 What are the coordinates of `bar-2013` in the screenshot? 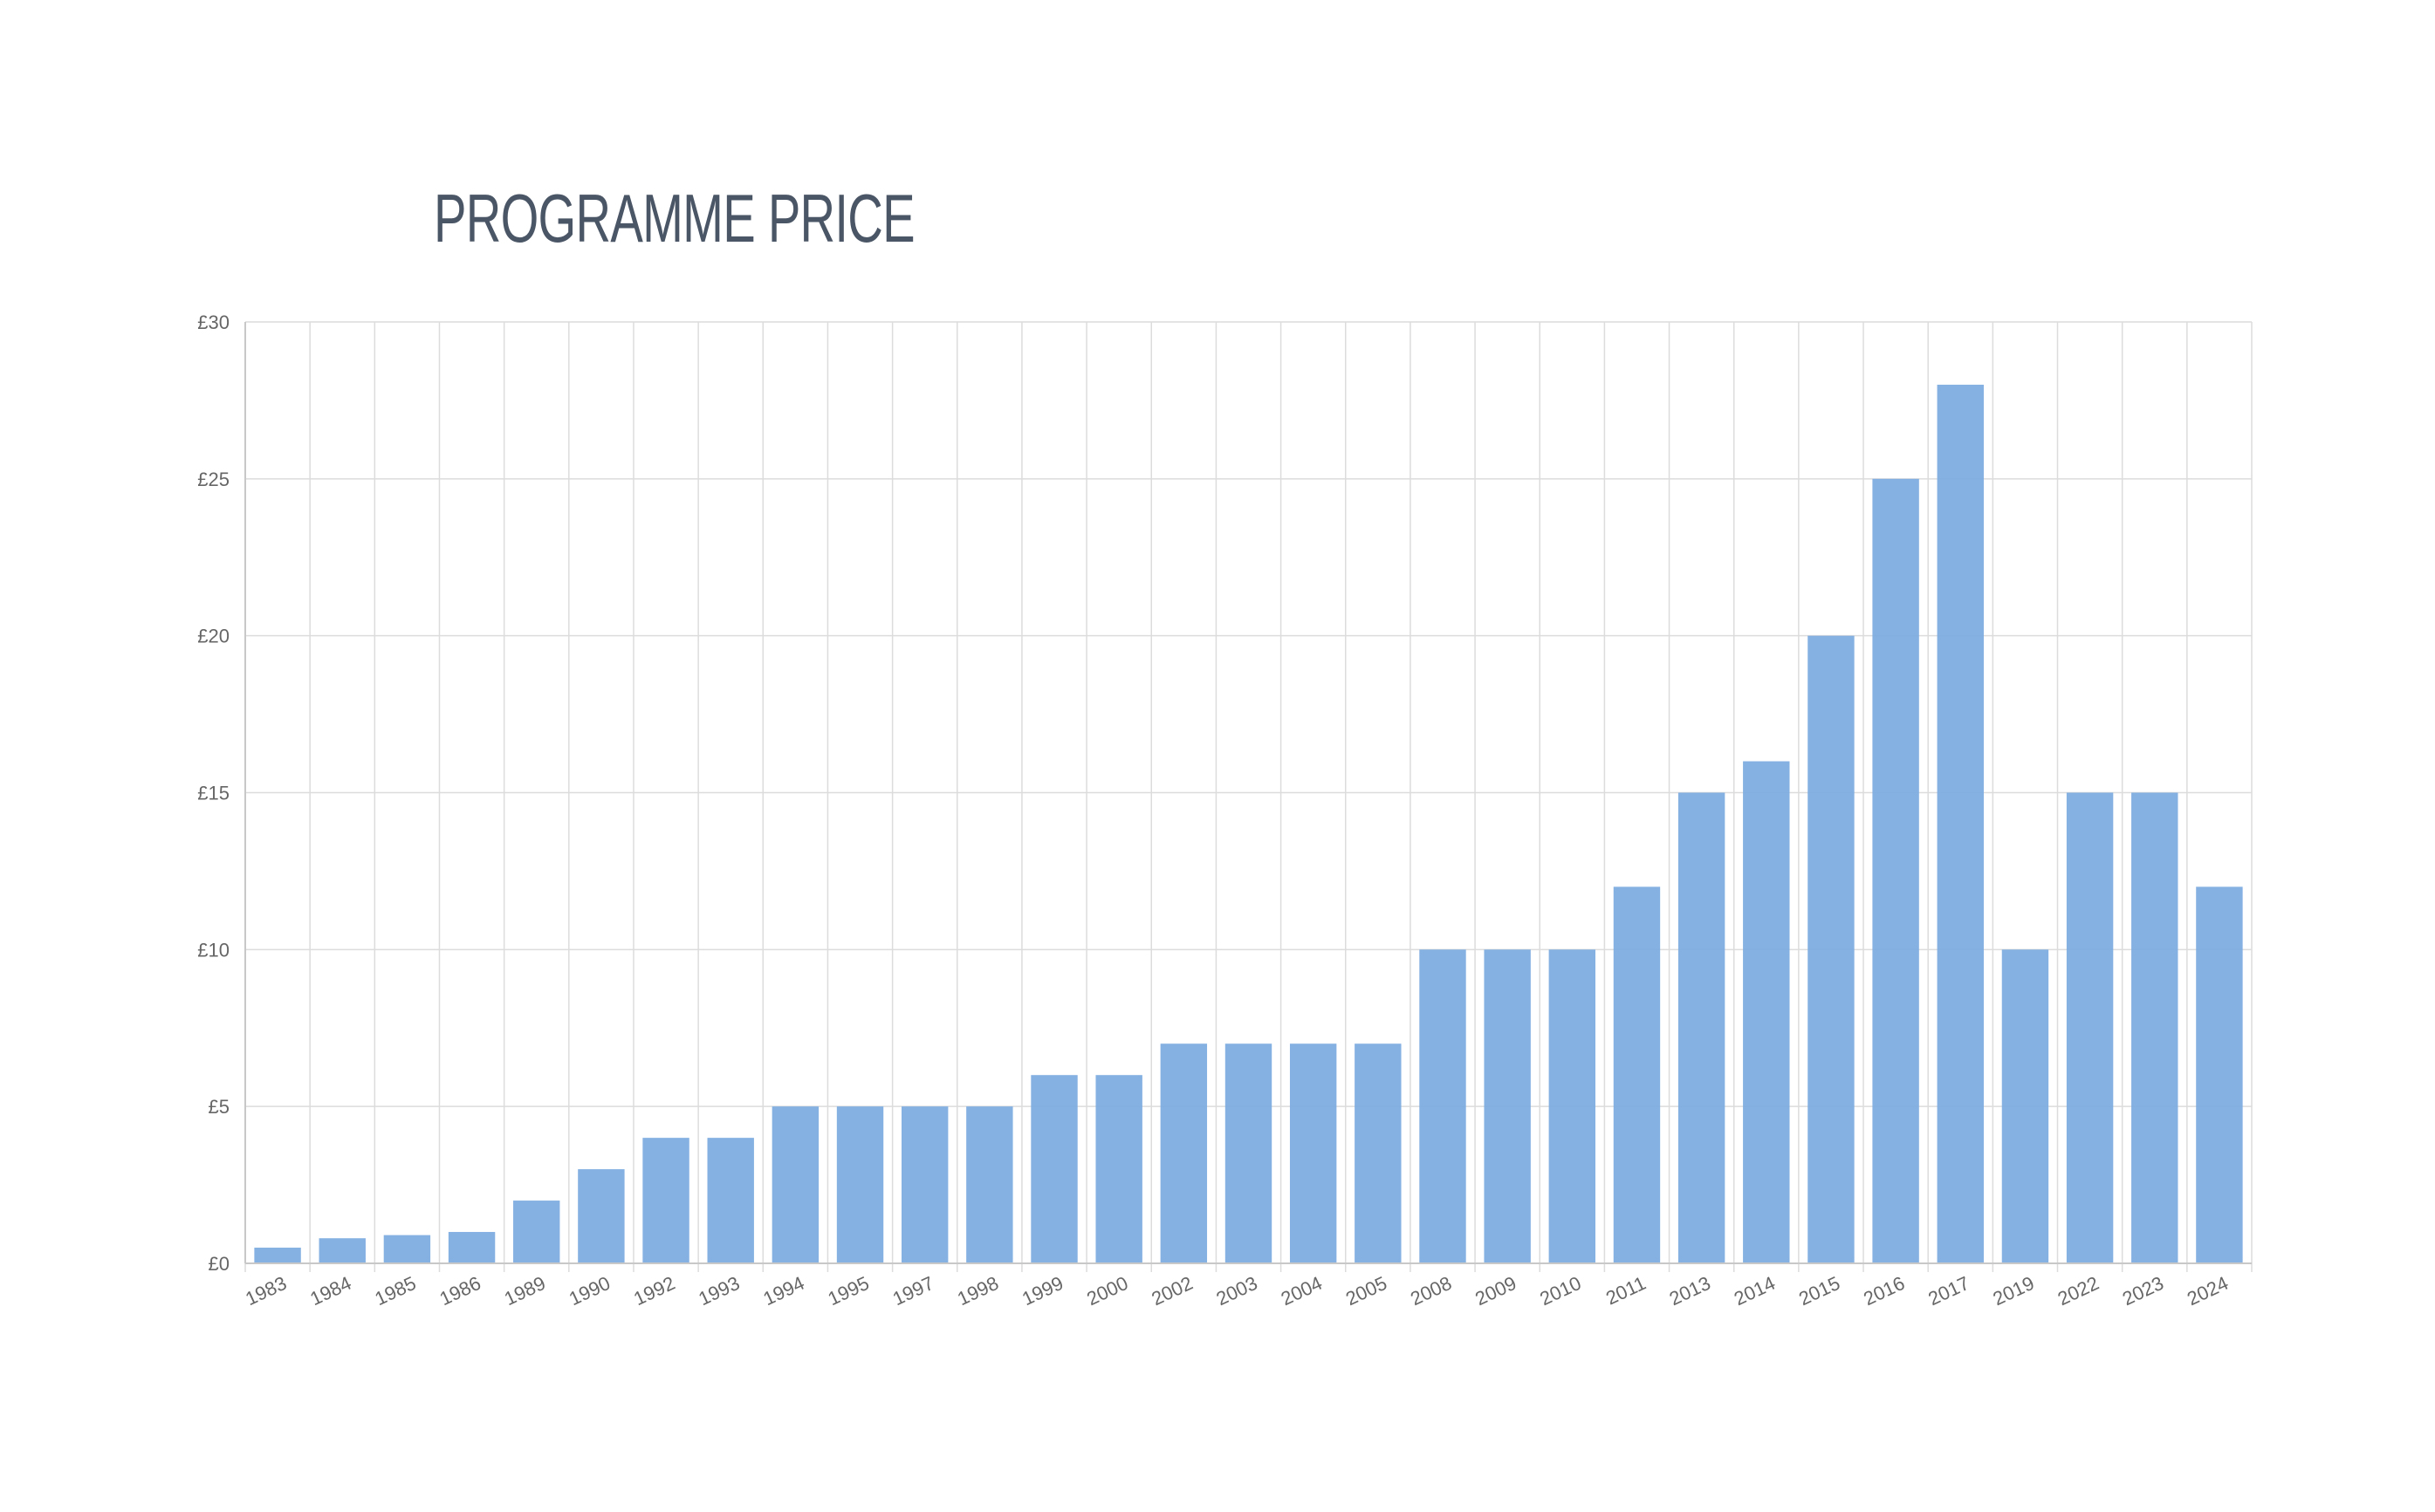 It's located at (1701, 1027).